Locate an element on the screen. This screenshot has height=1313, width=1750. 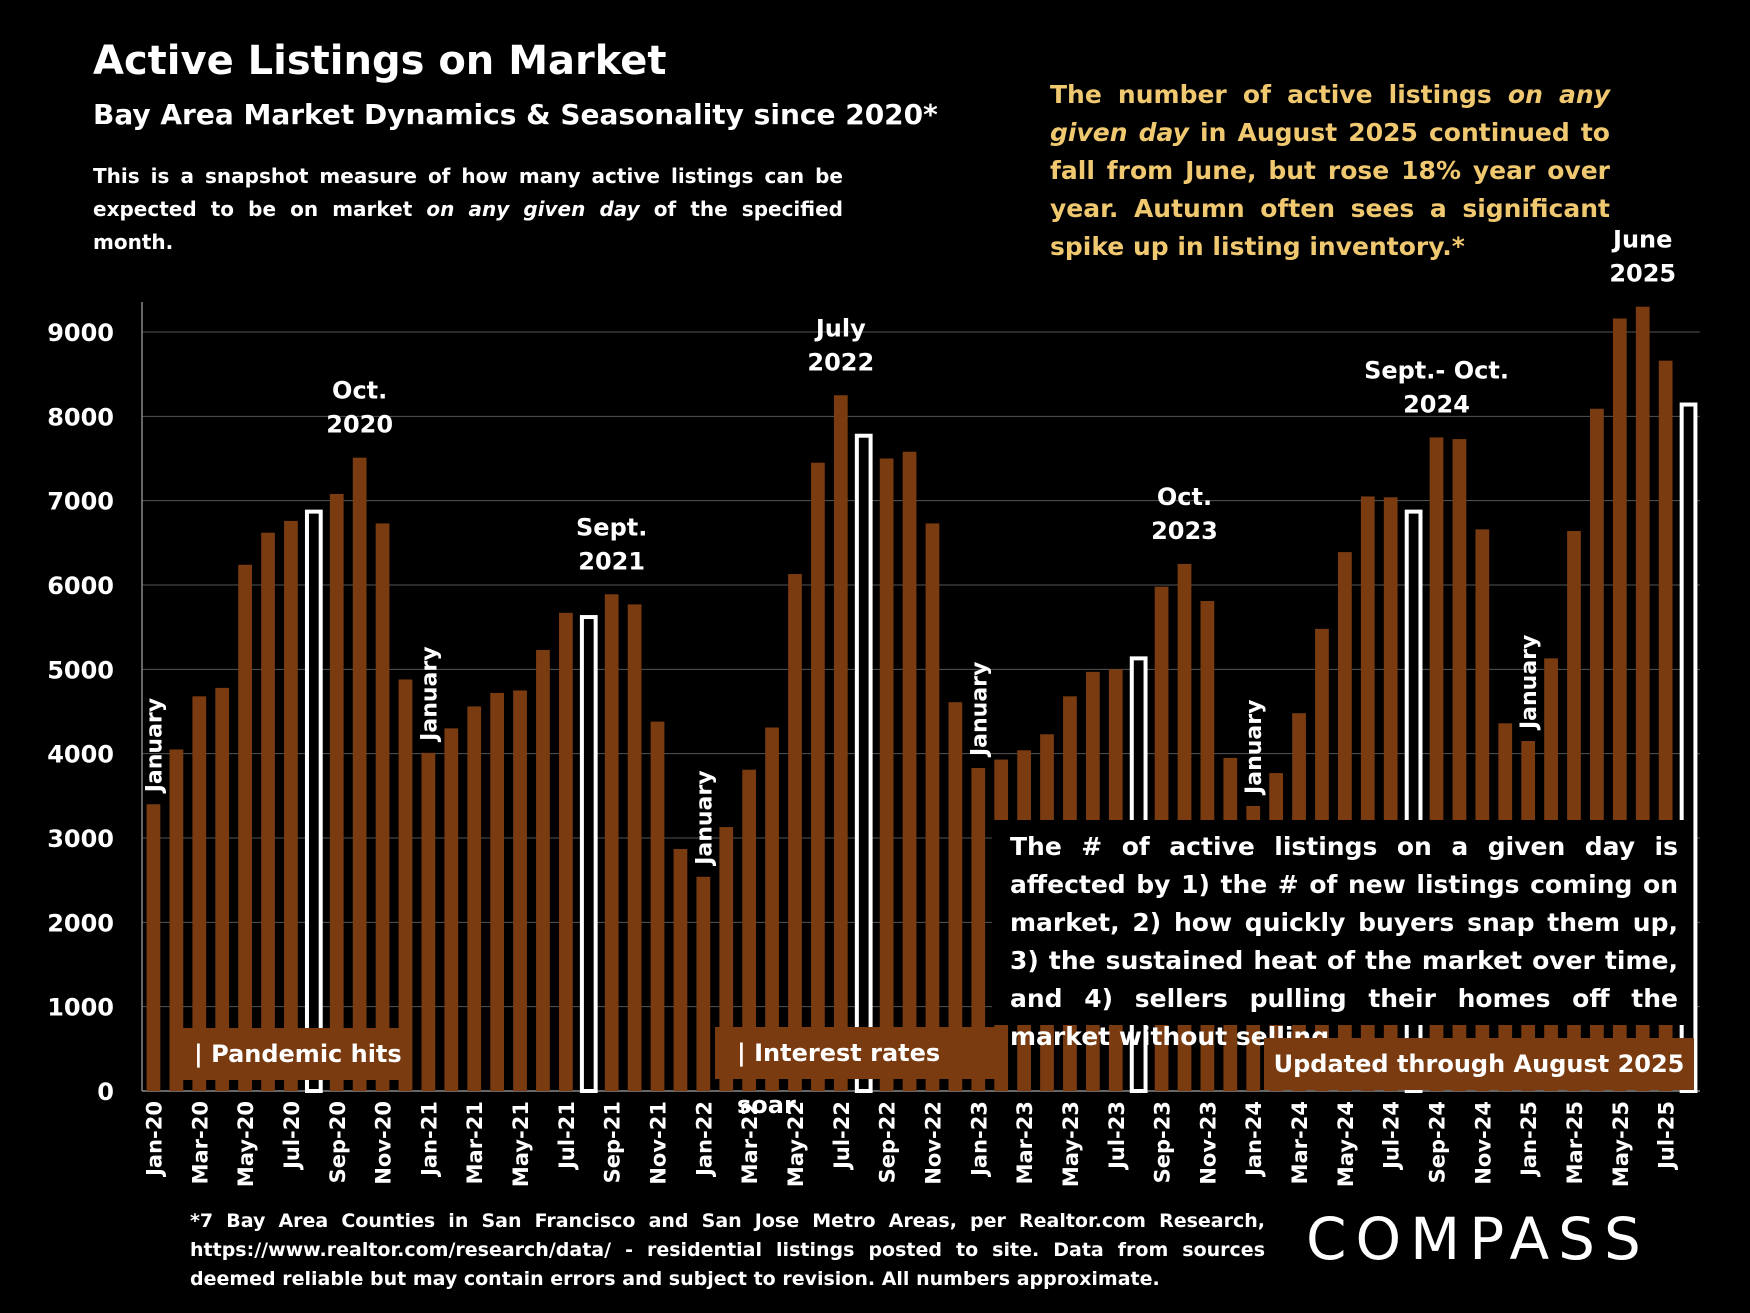
x-tick-label: Sep-24 is located at coordinates (1438, 1142).